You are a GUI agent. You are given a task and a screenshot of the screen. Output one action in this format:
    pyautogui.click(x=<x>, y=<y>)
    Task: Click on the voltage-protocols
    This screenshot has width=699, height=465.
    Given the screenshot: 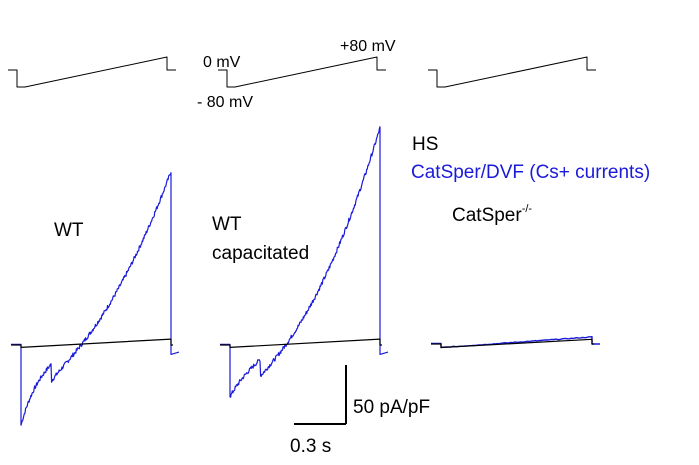 What is the action you would take?
    pyautogui.click(x=302, y=72)
    